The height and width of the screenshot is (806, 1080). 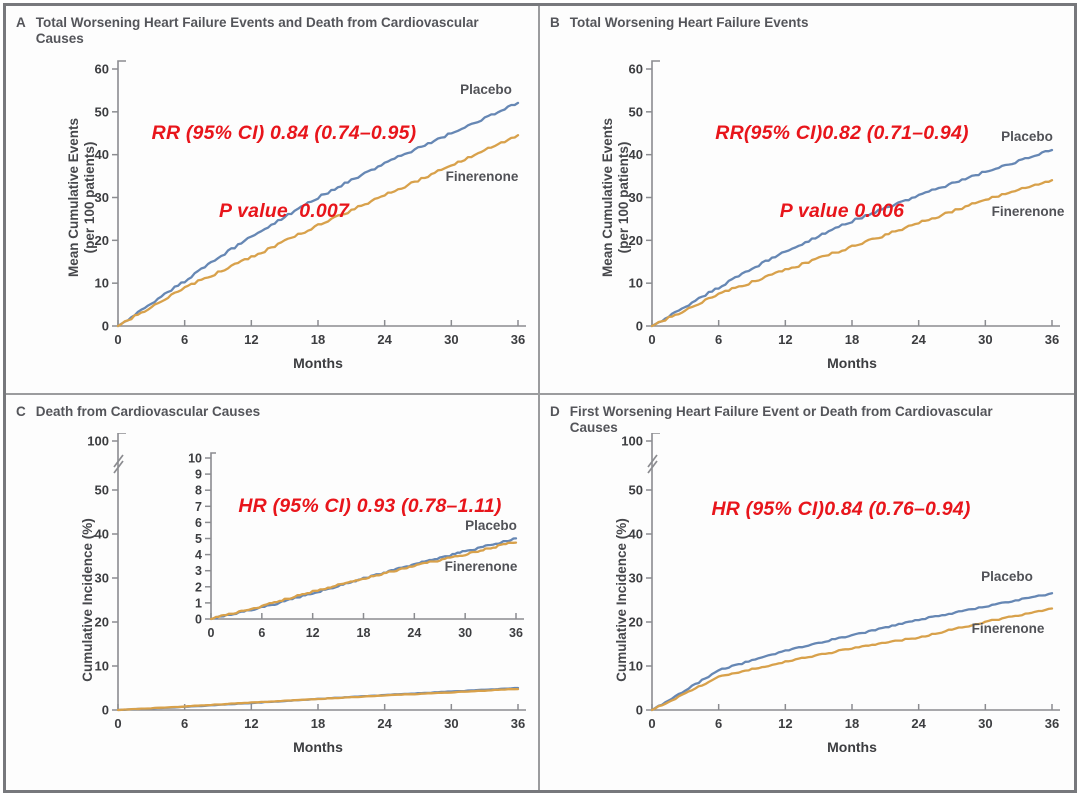 What do you see at coordinates (198, 587) in the screenshot?
I see `y-tick-label: 2` at bounding box center [198, 587].